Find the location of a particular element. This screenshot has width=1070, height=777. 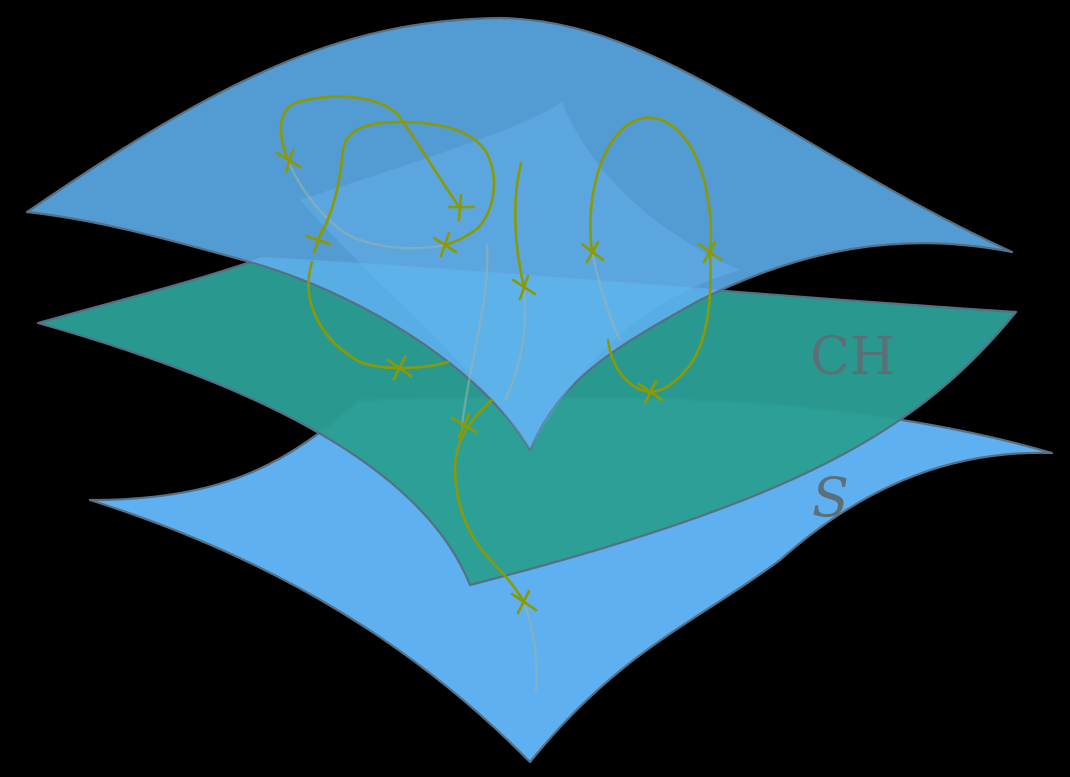

geodesic-loop-right-lower is located at coordinates (659, 322).